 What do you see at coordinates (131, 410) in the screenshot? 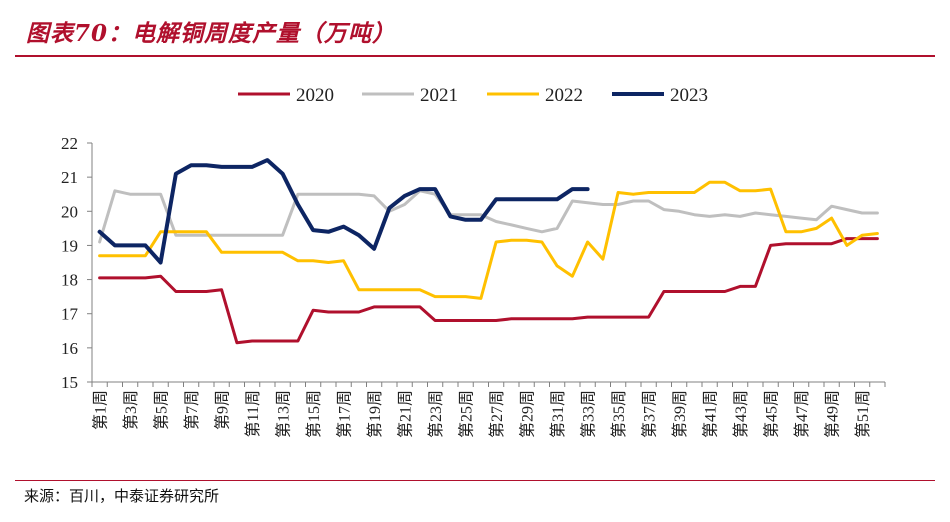
I see `x-tick-label: 第3周` at bounding box center [131, 410].